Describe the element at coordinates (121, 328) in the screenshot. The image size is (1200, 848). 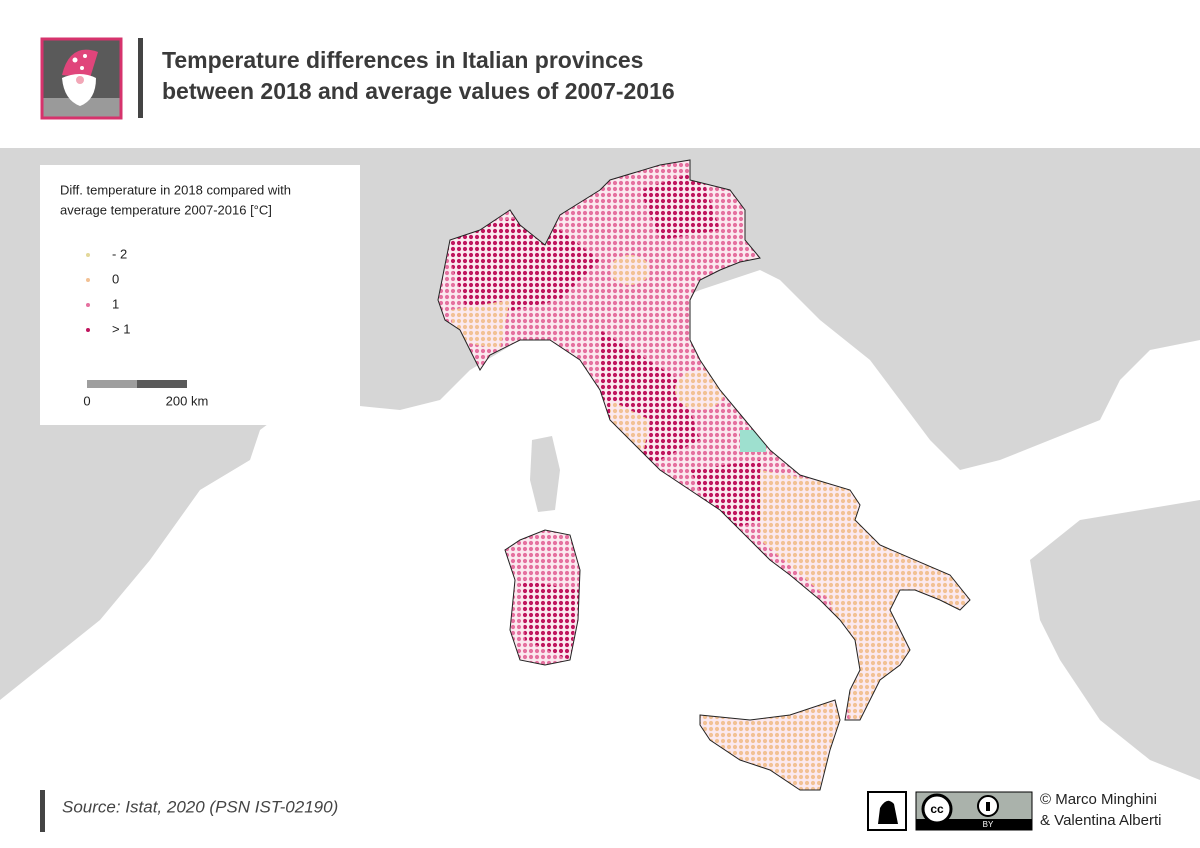
I see `legend-label: > 1` at that location.